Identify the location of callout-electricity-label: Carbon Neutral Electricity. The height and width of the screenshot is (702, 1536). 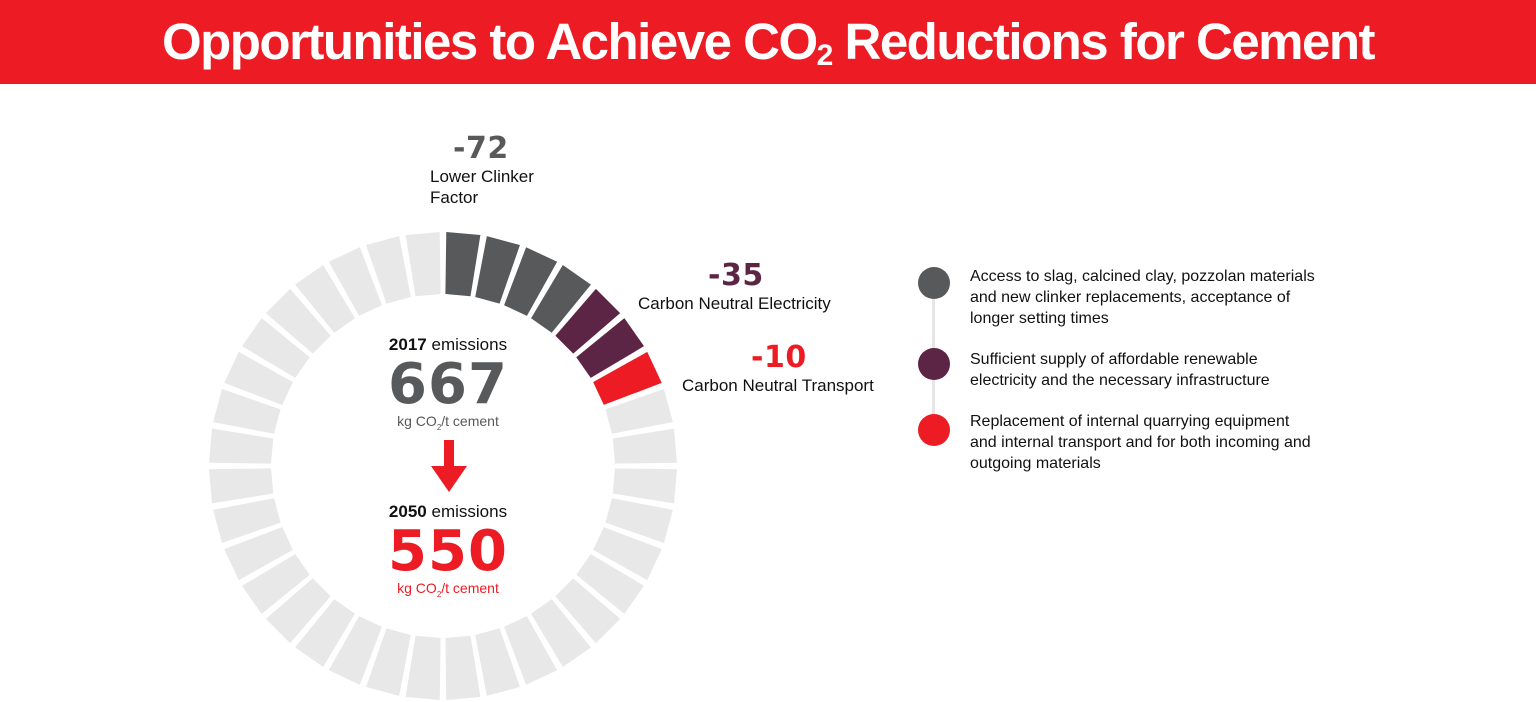
(734, 303).